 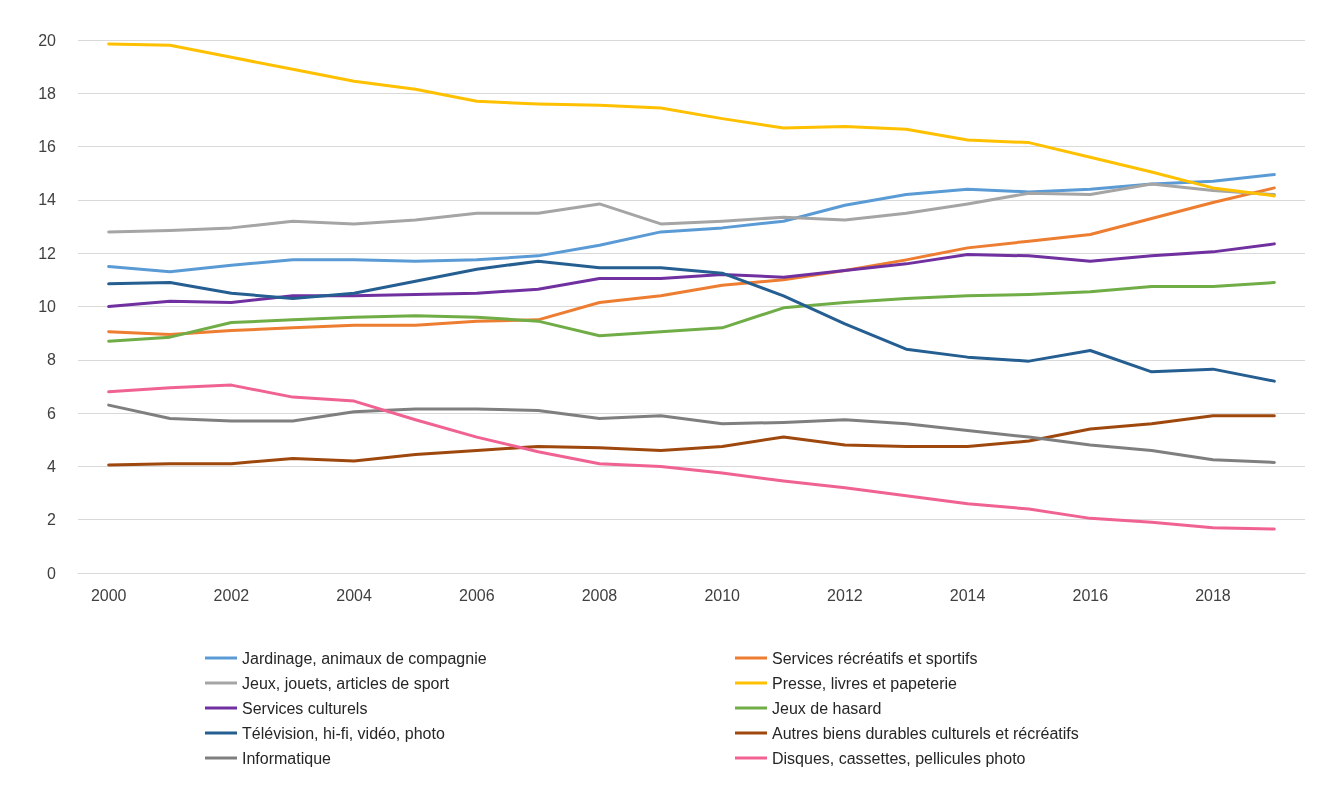 I want to click on legend-label: Jeux de hasard, so click(x=827, y=708).